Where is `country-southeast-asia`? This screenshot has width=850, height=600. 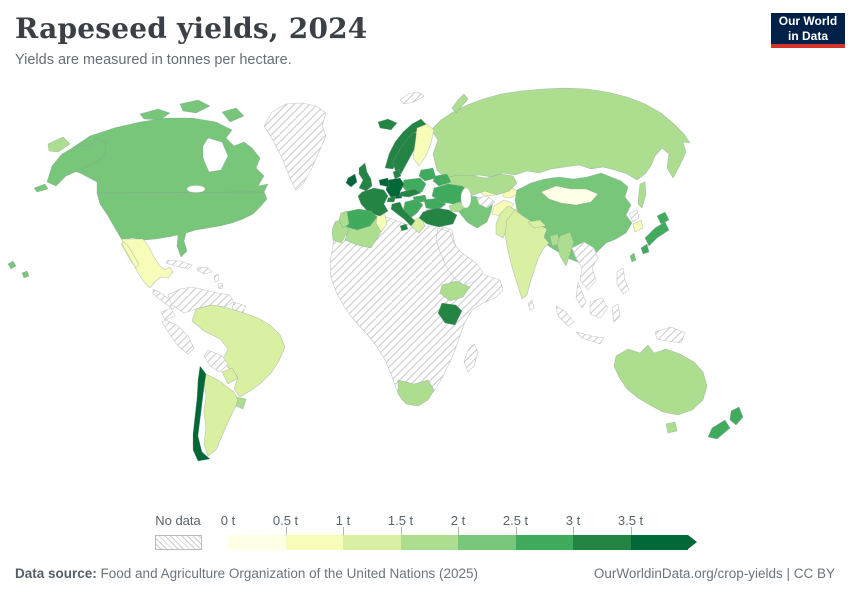 country-southeast-asia is located at coordinates (585, 275).